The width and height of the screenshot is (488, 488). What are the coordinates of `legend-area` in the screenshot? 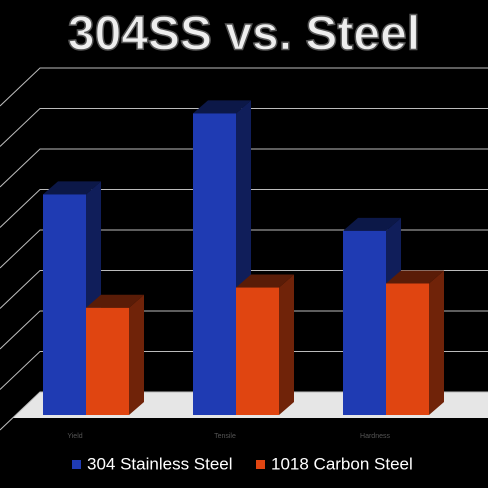 It's located at (244, 453).